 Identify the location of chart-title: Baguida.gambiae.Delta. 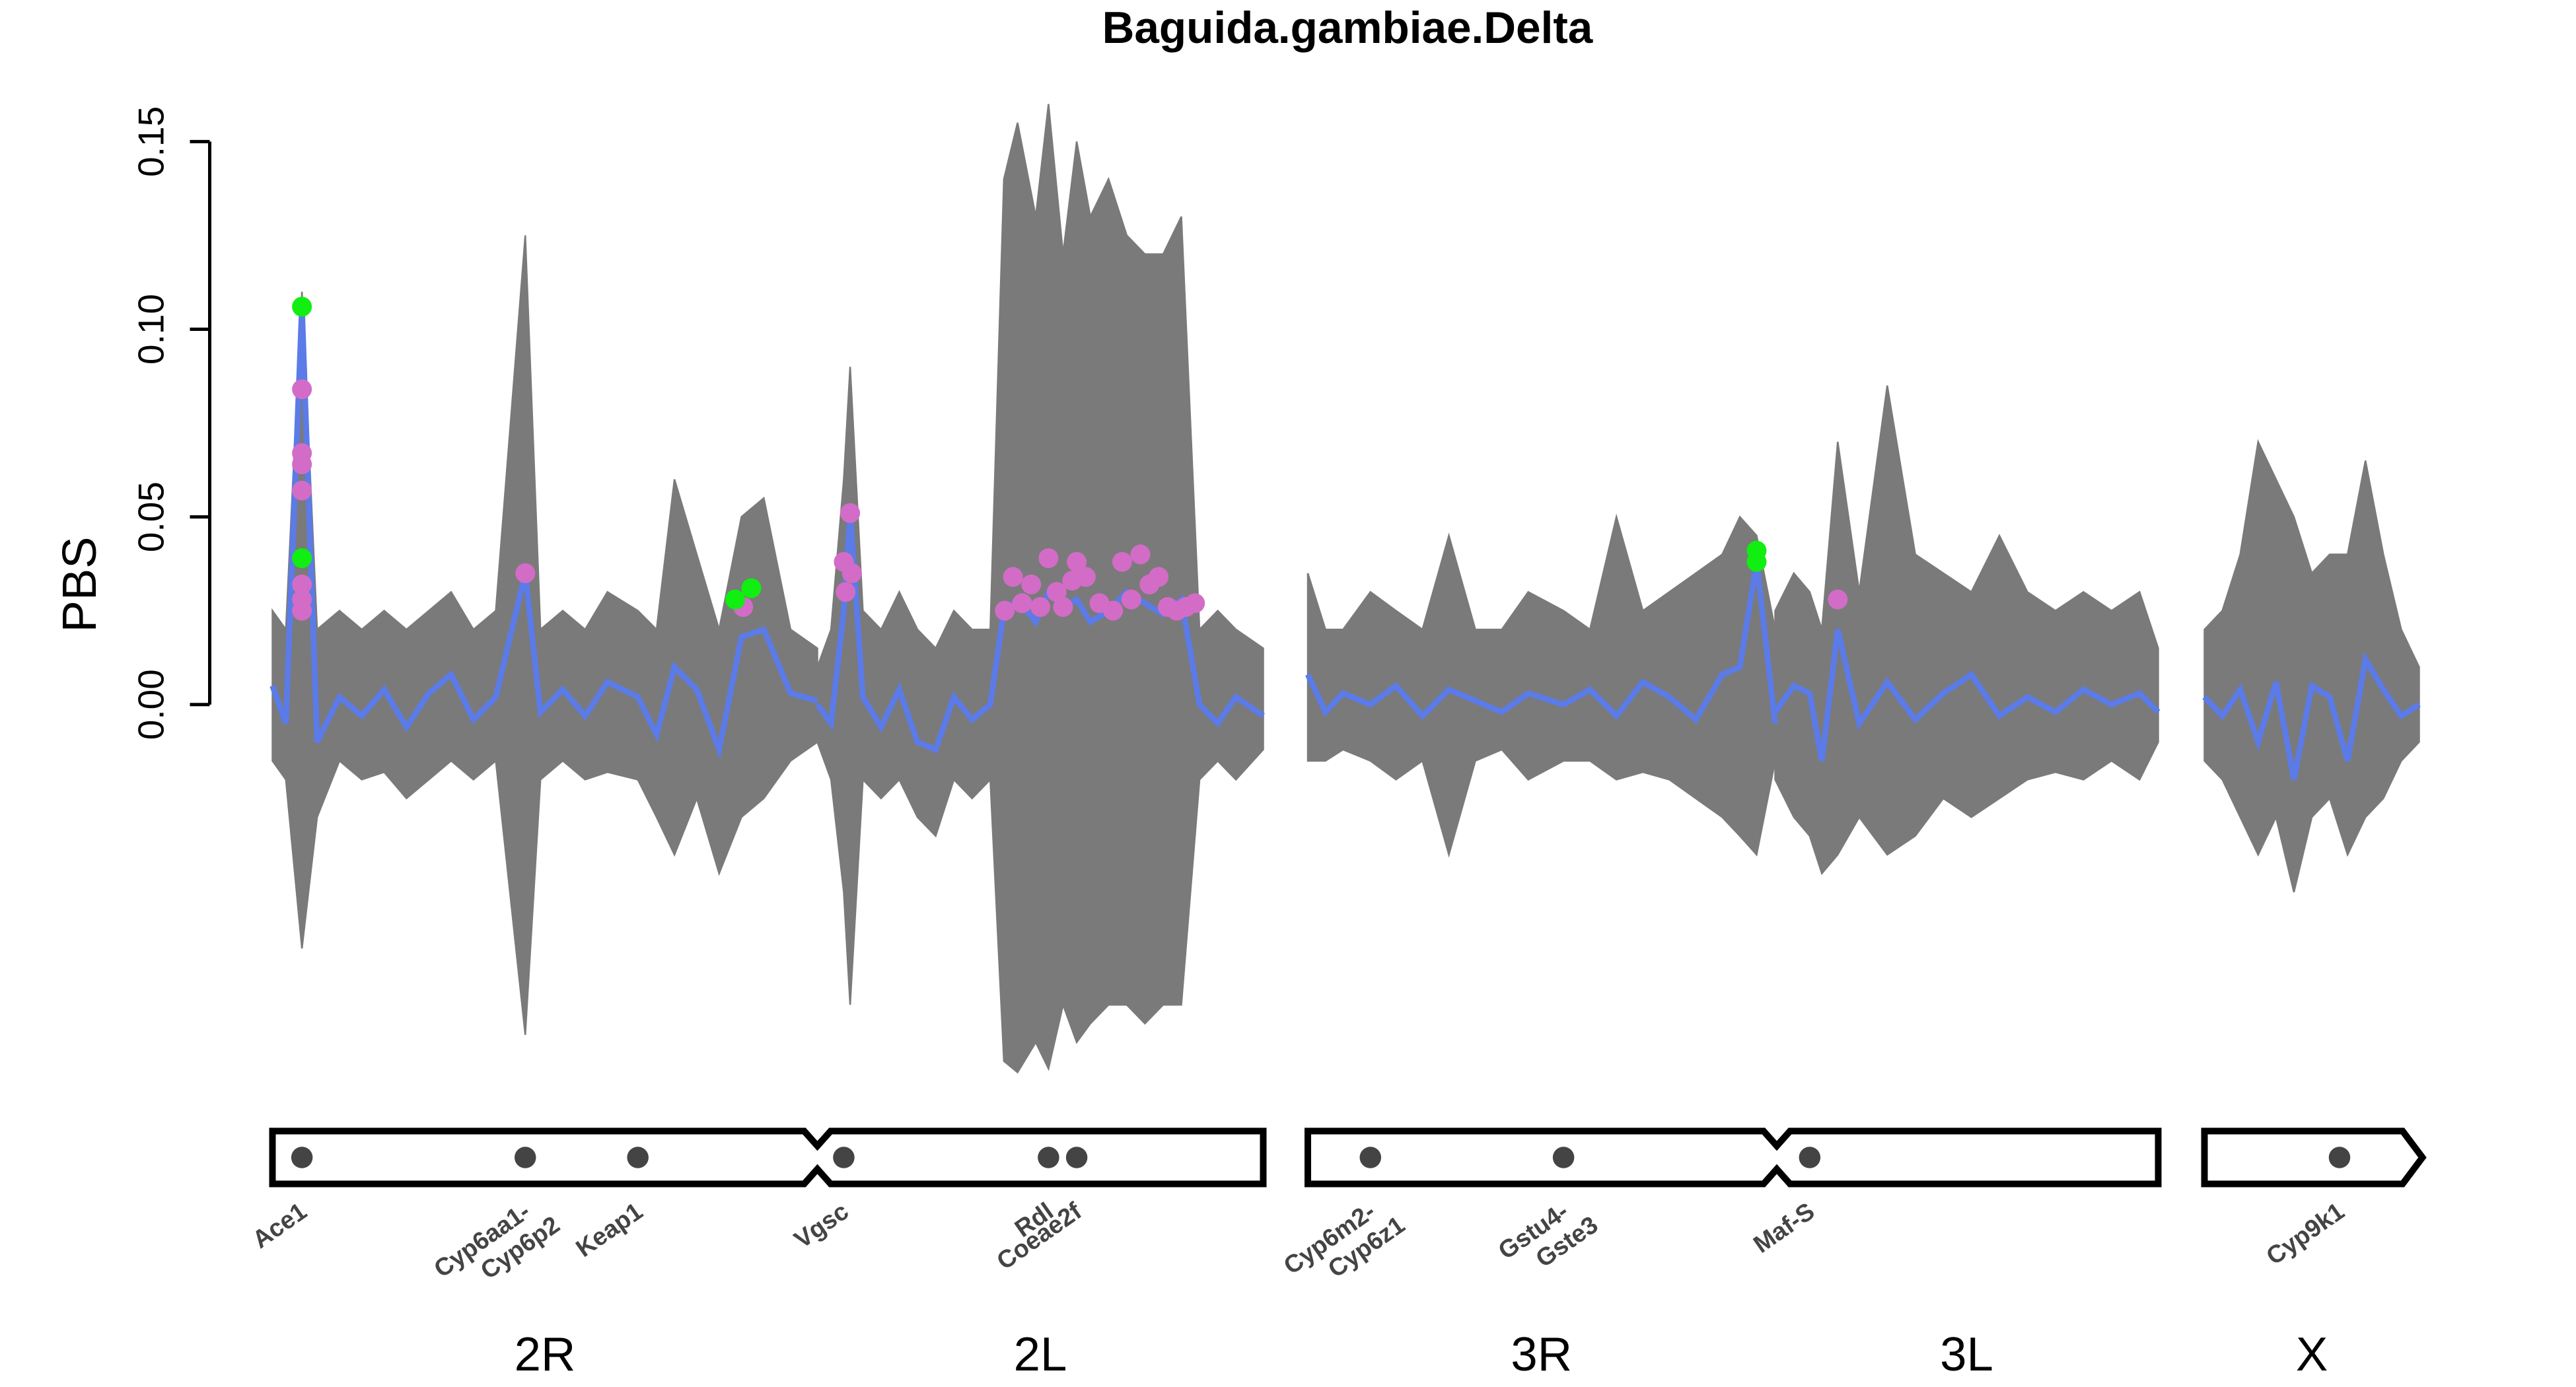
(1348, 28).